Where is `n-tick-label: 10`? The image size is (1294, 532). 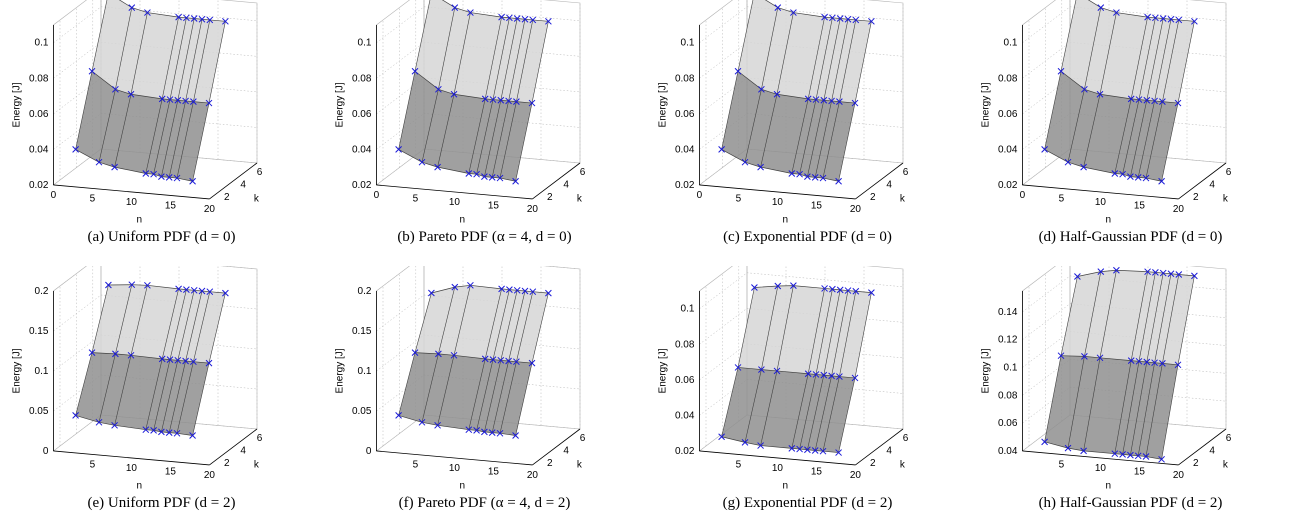 n-tick-label: 10 is located at coordinates (778, 468).